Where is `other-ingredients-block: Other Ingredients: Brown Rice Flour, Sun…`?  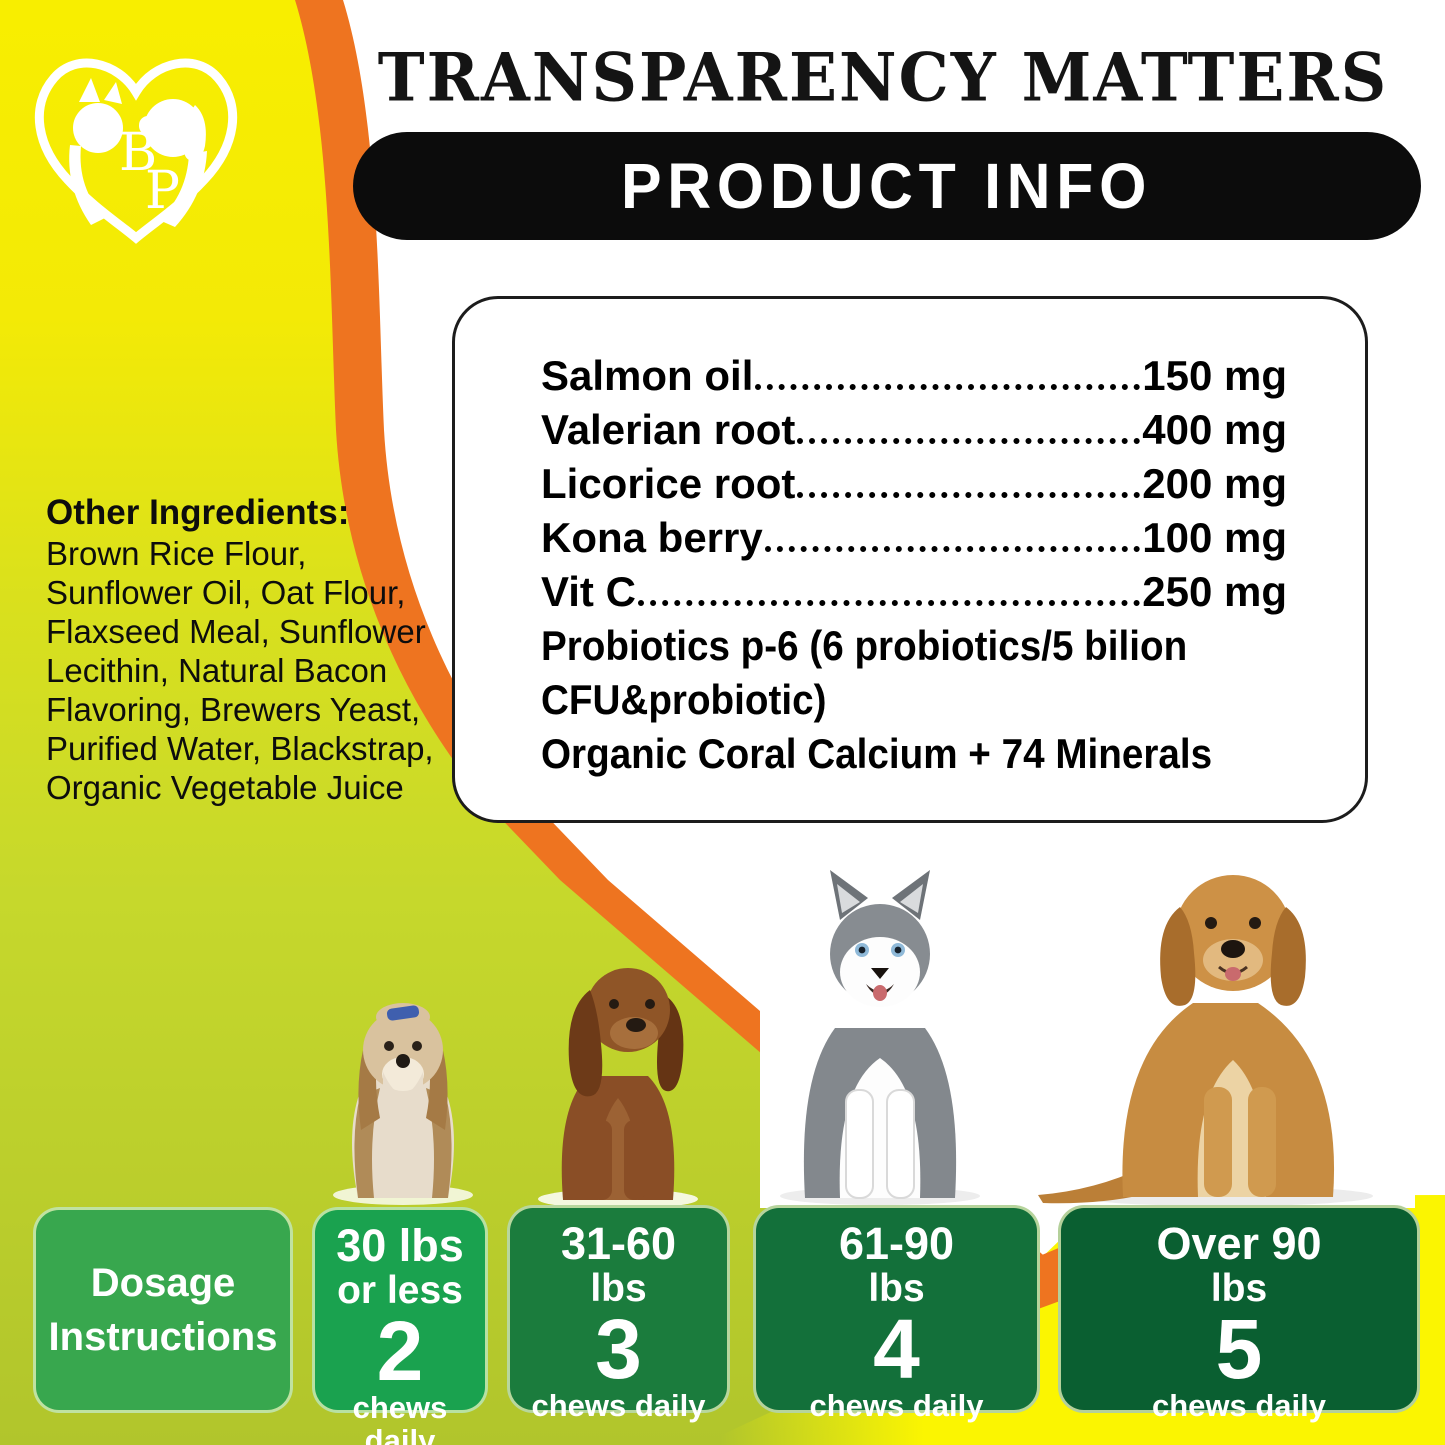
other-ingredients-block: Other Ingredients: Brown Rice Flour, Sun… is located at coordinates (246, 649).